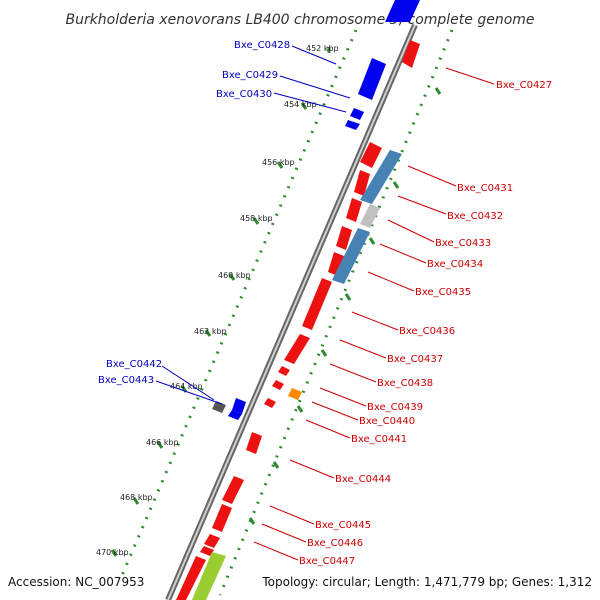  I want to click on tick-label: 454 kbp, so click(300, 104).